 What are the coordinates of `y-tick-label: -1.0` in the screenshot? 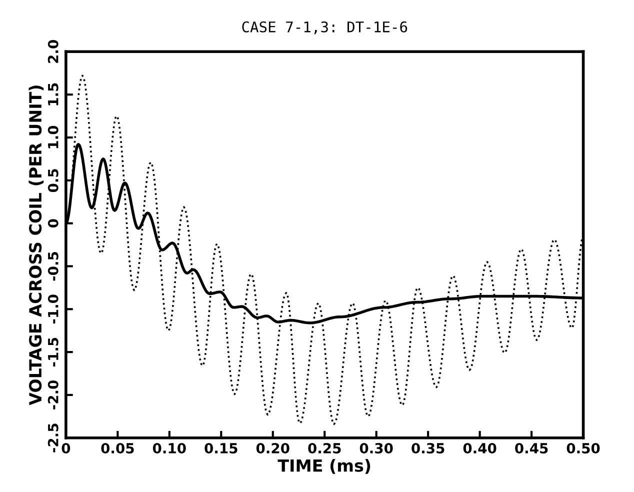 It's located at (53, 309).